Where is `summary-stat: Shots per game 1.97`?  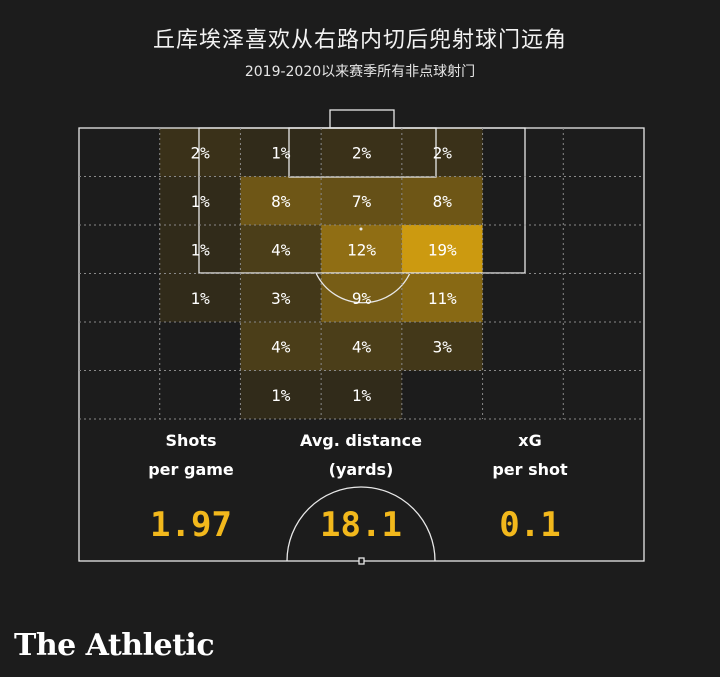
summary-stat: Shots per game 1.97 is located at coordinates (191, 488).